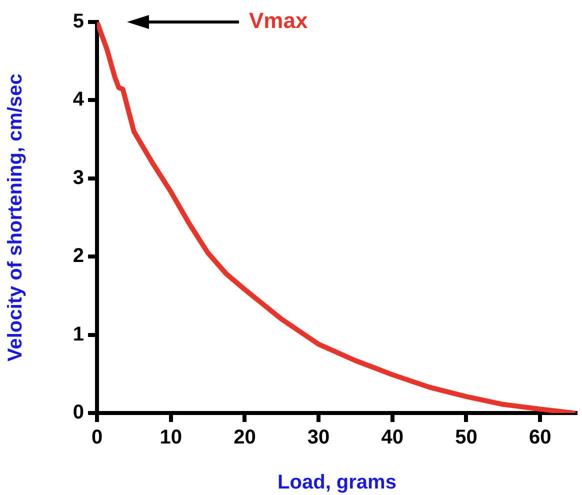  What do you see at coordinates (337, 483) in the screenshot?
I see `x-axis-title: Load, grams` at bounding box center [337, 483].